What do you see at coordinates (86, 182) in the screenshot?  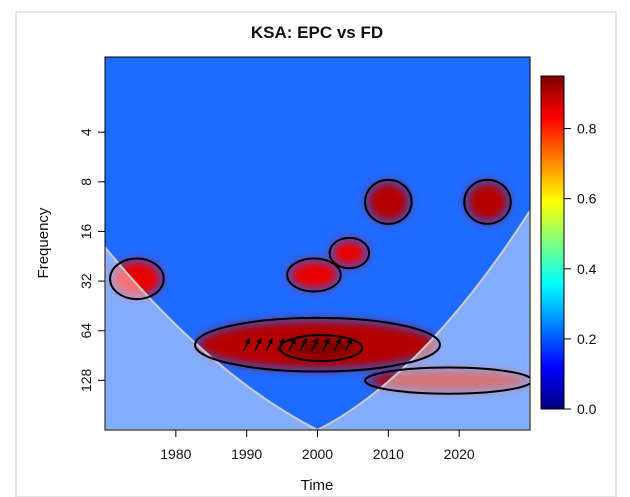 I see `y-tick-label: 8` at bounding box center [86, 182].